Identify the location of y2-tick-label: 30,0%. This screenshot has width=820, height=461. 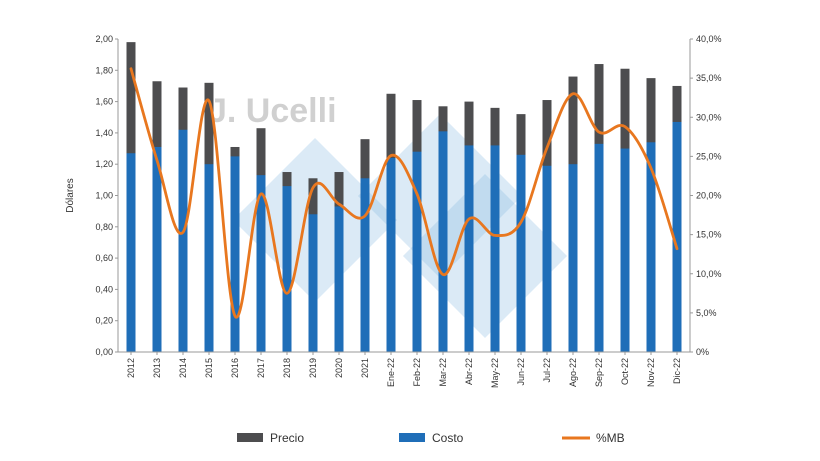
(709, 117).